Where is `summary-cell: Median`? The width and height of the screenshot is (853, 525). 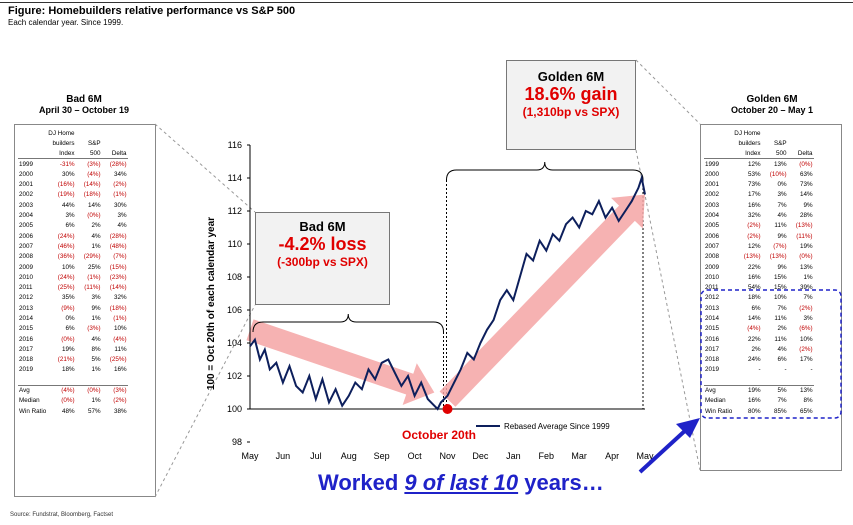
summary-cell: Median is located at coordinates (715, 401).